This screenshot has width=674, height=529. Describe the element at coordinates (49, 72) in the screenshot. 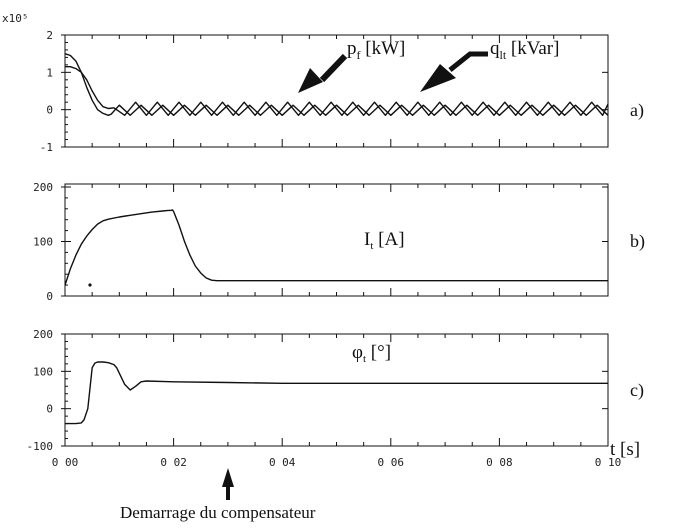

I see `y-tick-label: 1` at that location.